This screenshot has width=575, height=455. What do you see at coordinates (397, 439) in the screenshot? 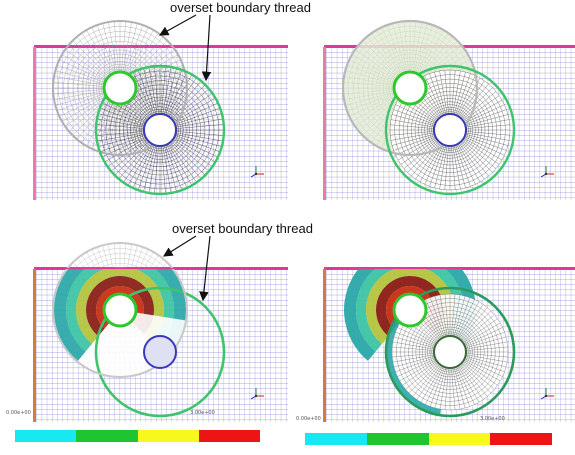
I see `colorbar-right-green` at bounding box center [397, 439].